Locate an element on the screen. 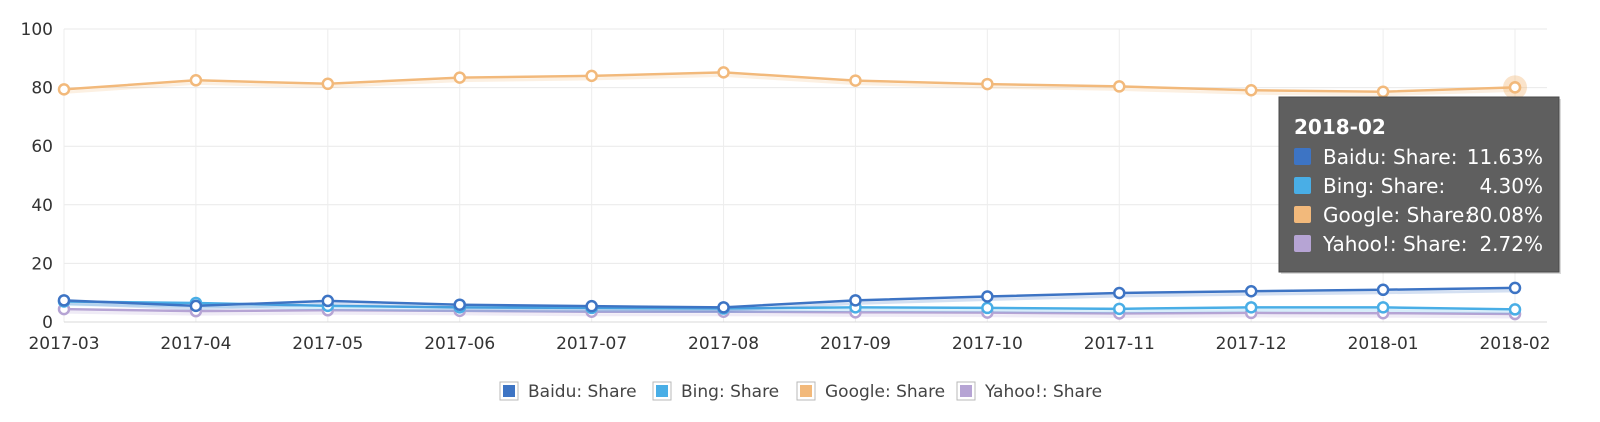  tooltip-row-value: 2.72% is located at coordinates (1511, 244).